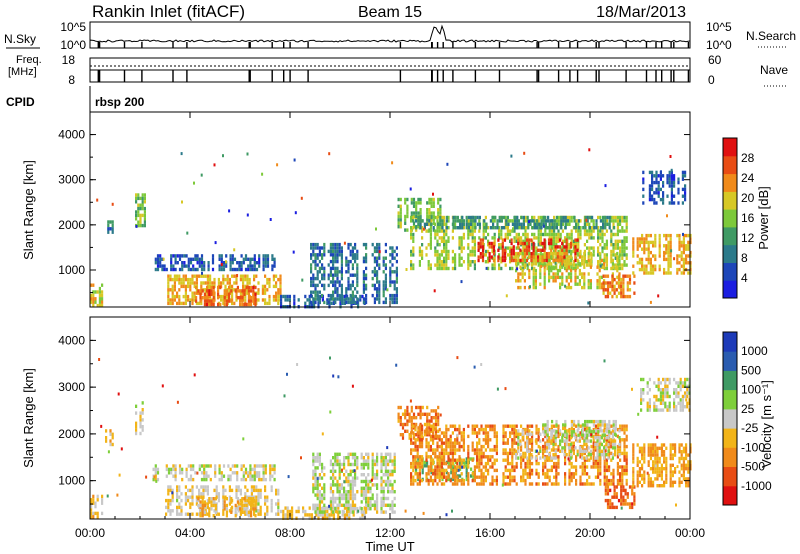 This screenshot has width=800, height=554. Describe the element at coordinates (20, 39) in the screenshot. I see `nsky-label: N.Sky` at that location.